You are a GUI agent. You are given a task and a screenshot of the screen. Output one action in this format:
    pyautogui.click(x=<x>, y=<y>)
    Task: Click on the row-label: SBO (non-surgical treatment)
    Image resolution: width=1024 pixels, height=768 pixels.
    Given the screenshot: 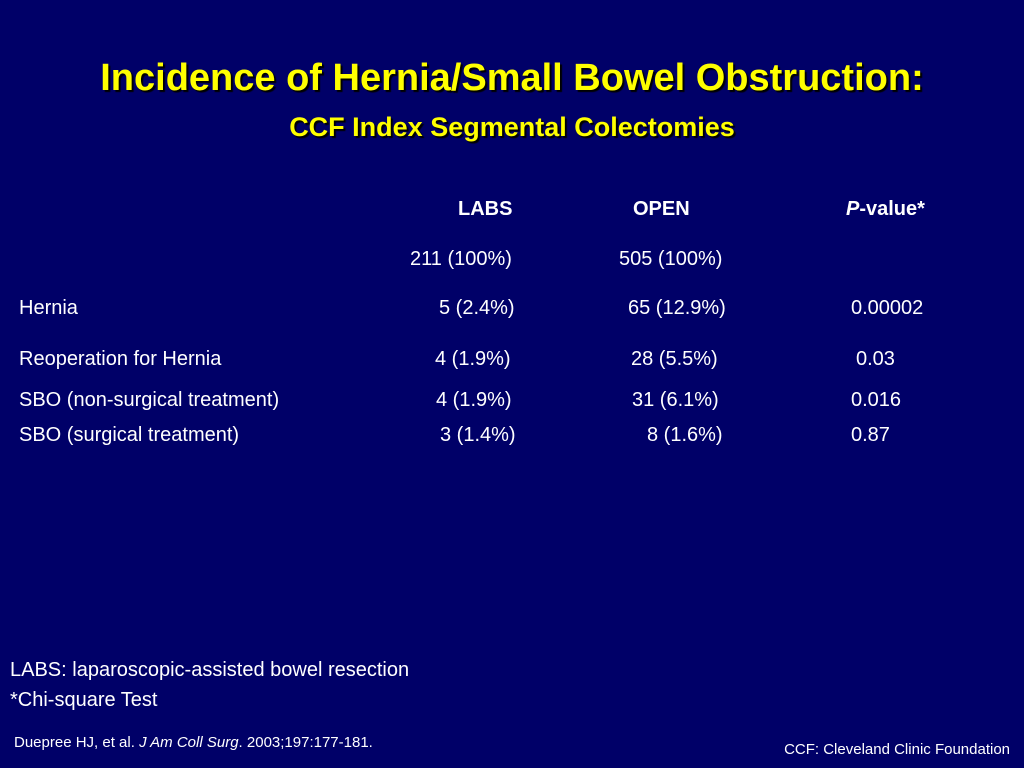 What is the action you would take?
    pyautogui.click(x=149, y=400)
    